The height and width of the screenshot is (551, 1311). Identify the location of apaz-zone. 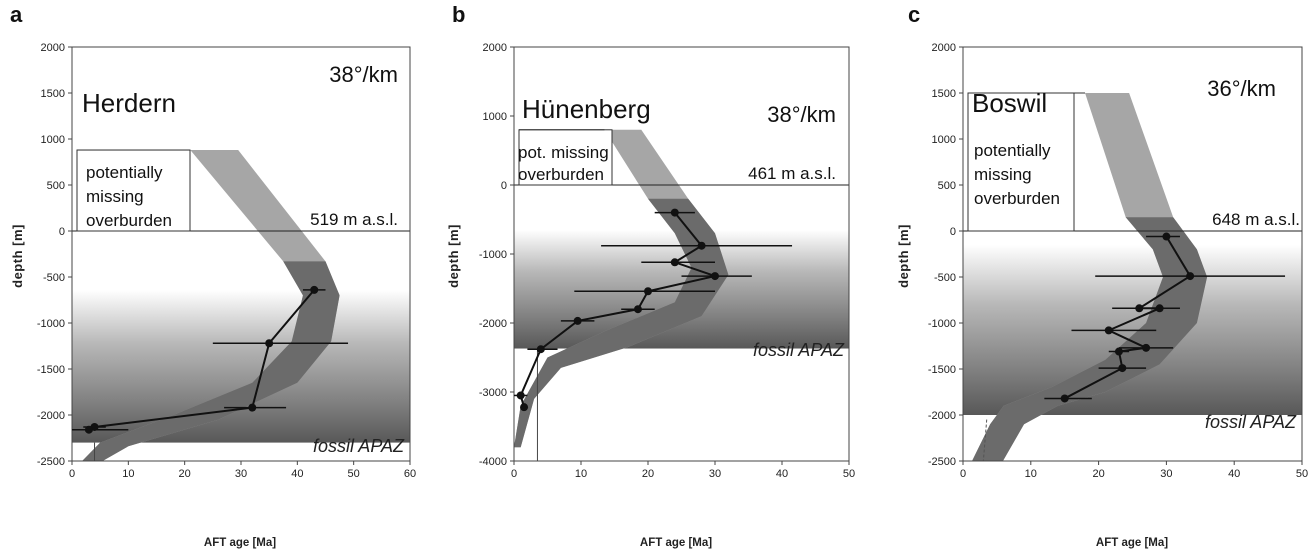
(241, 366).